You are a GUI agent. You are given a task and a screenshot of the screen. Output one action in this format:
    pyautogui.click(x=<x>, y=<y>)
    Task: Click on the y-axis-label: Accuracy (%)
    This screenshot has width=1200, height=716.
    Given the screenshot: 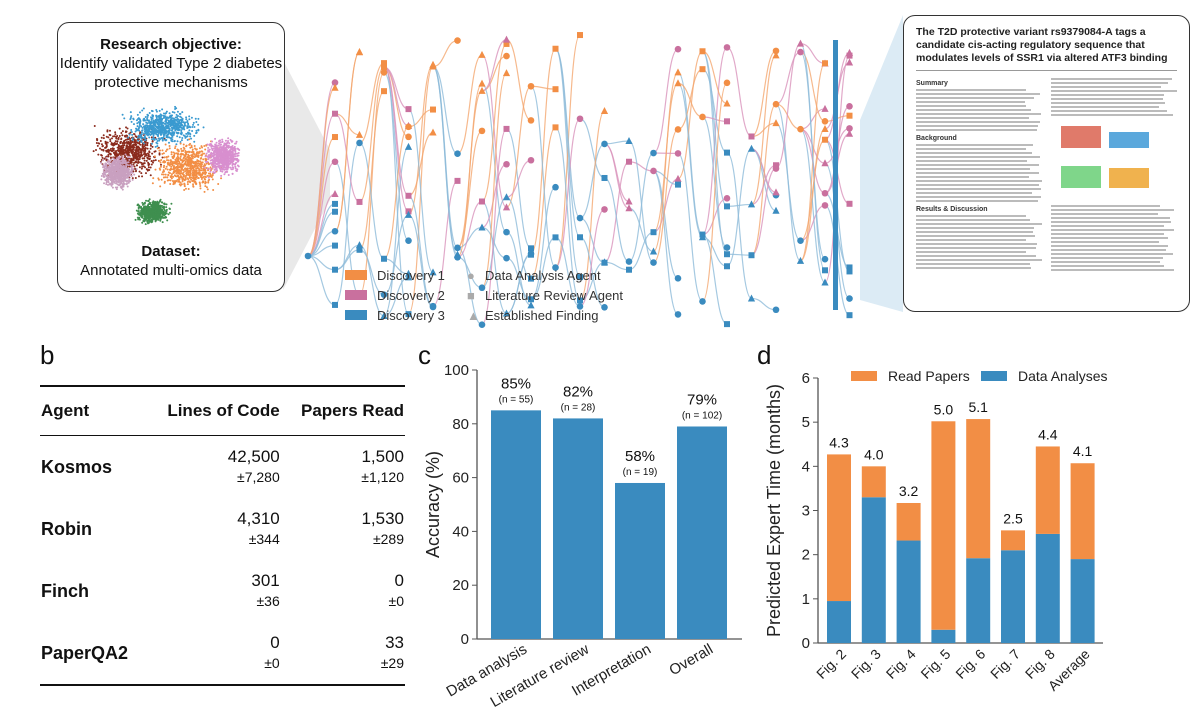 What is the action you would take?
    pyautogui.click(x=433, y=504)
    